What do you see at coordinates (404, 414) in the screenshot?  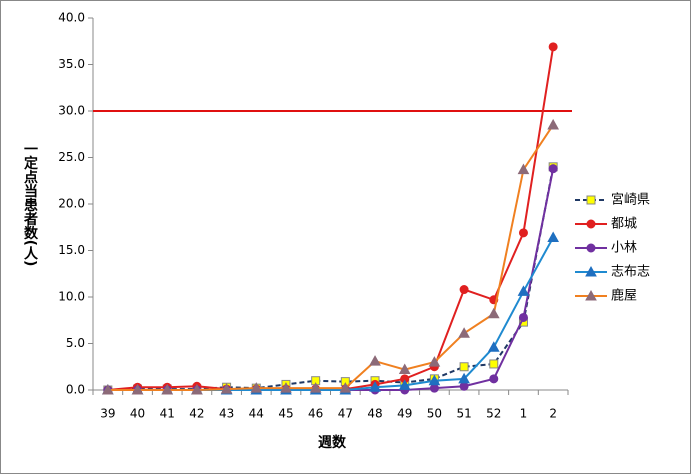 I see `x-tick-label: 49` at bounding box center [404, 414].